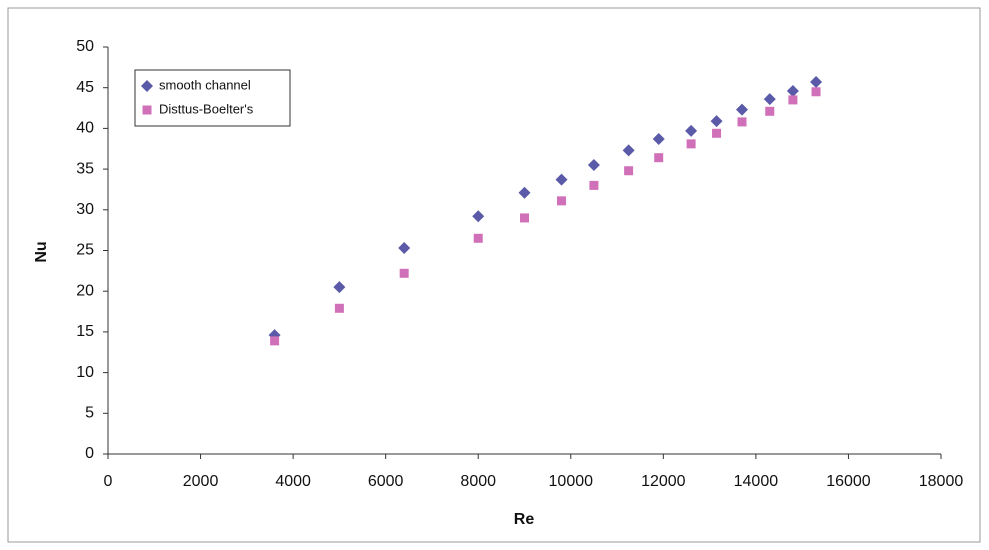  What do you see at coordinates (85, 372) in the screenshot?
I see `y-tick-label: 10` at bounding box center [85, 372].